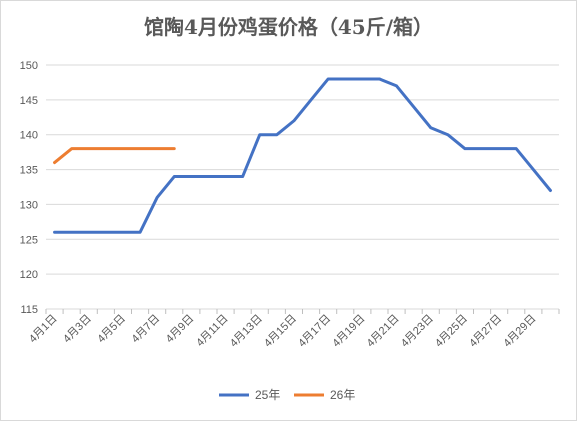 The height and width of the screenshot is (421, 577). Describe the element at coordinates (29, 205) in the screenshot. I see `y-tick-label: 130` at that location.